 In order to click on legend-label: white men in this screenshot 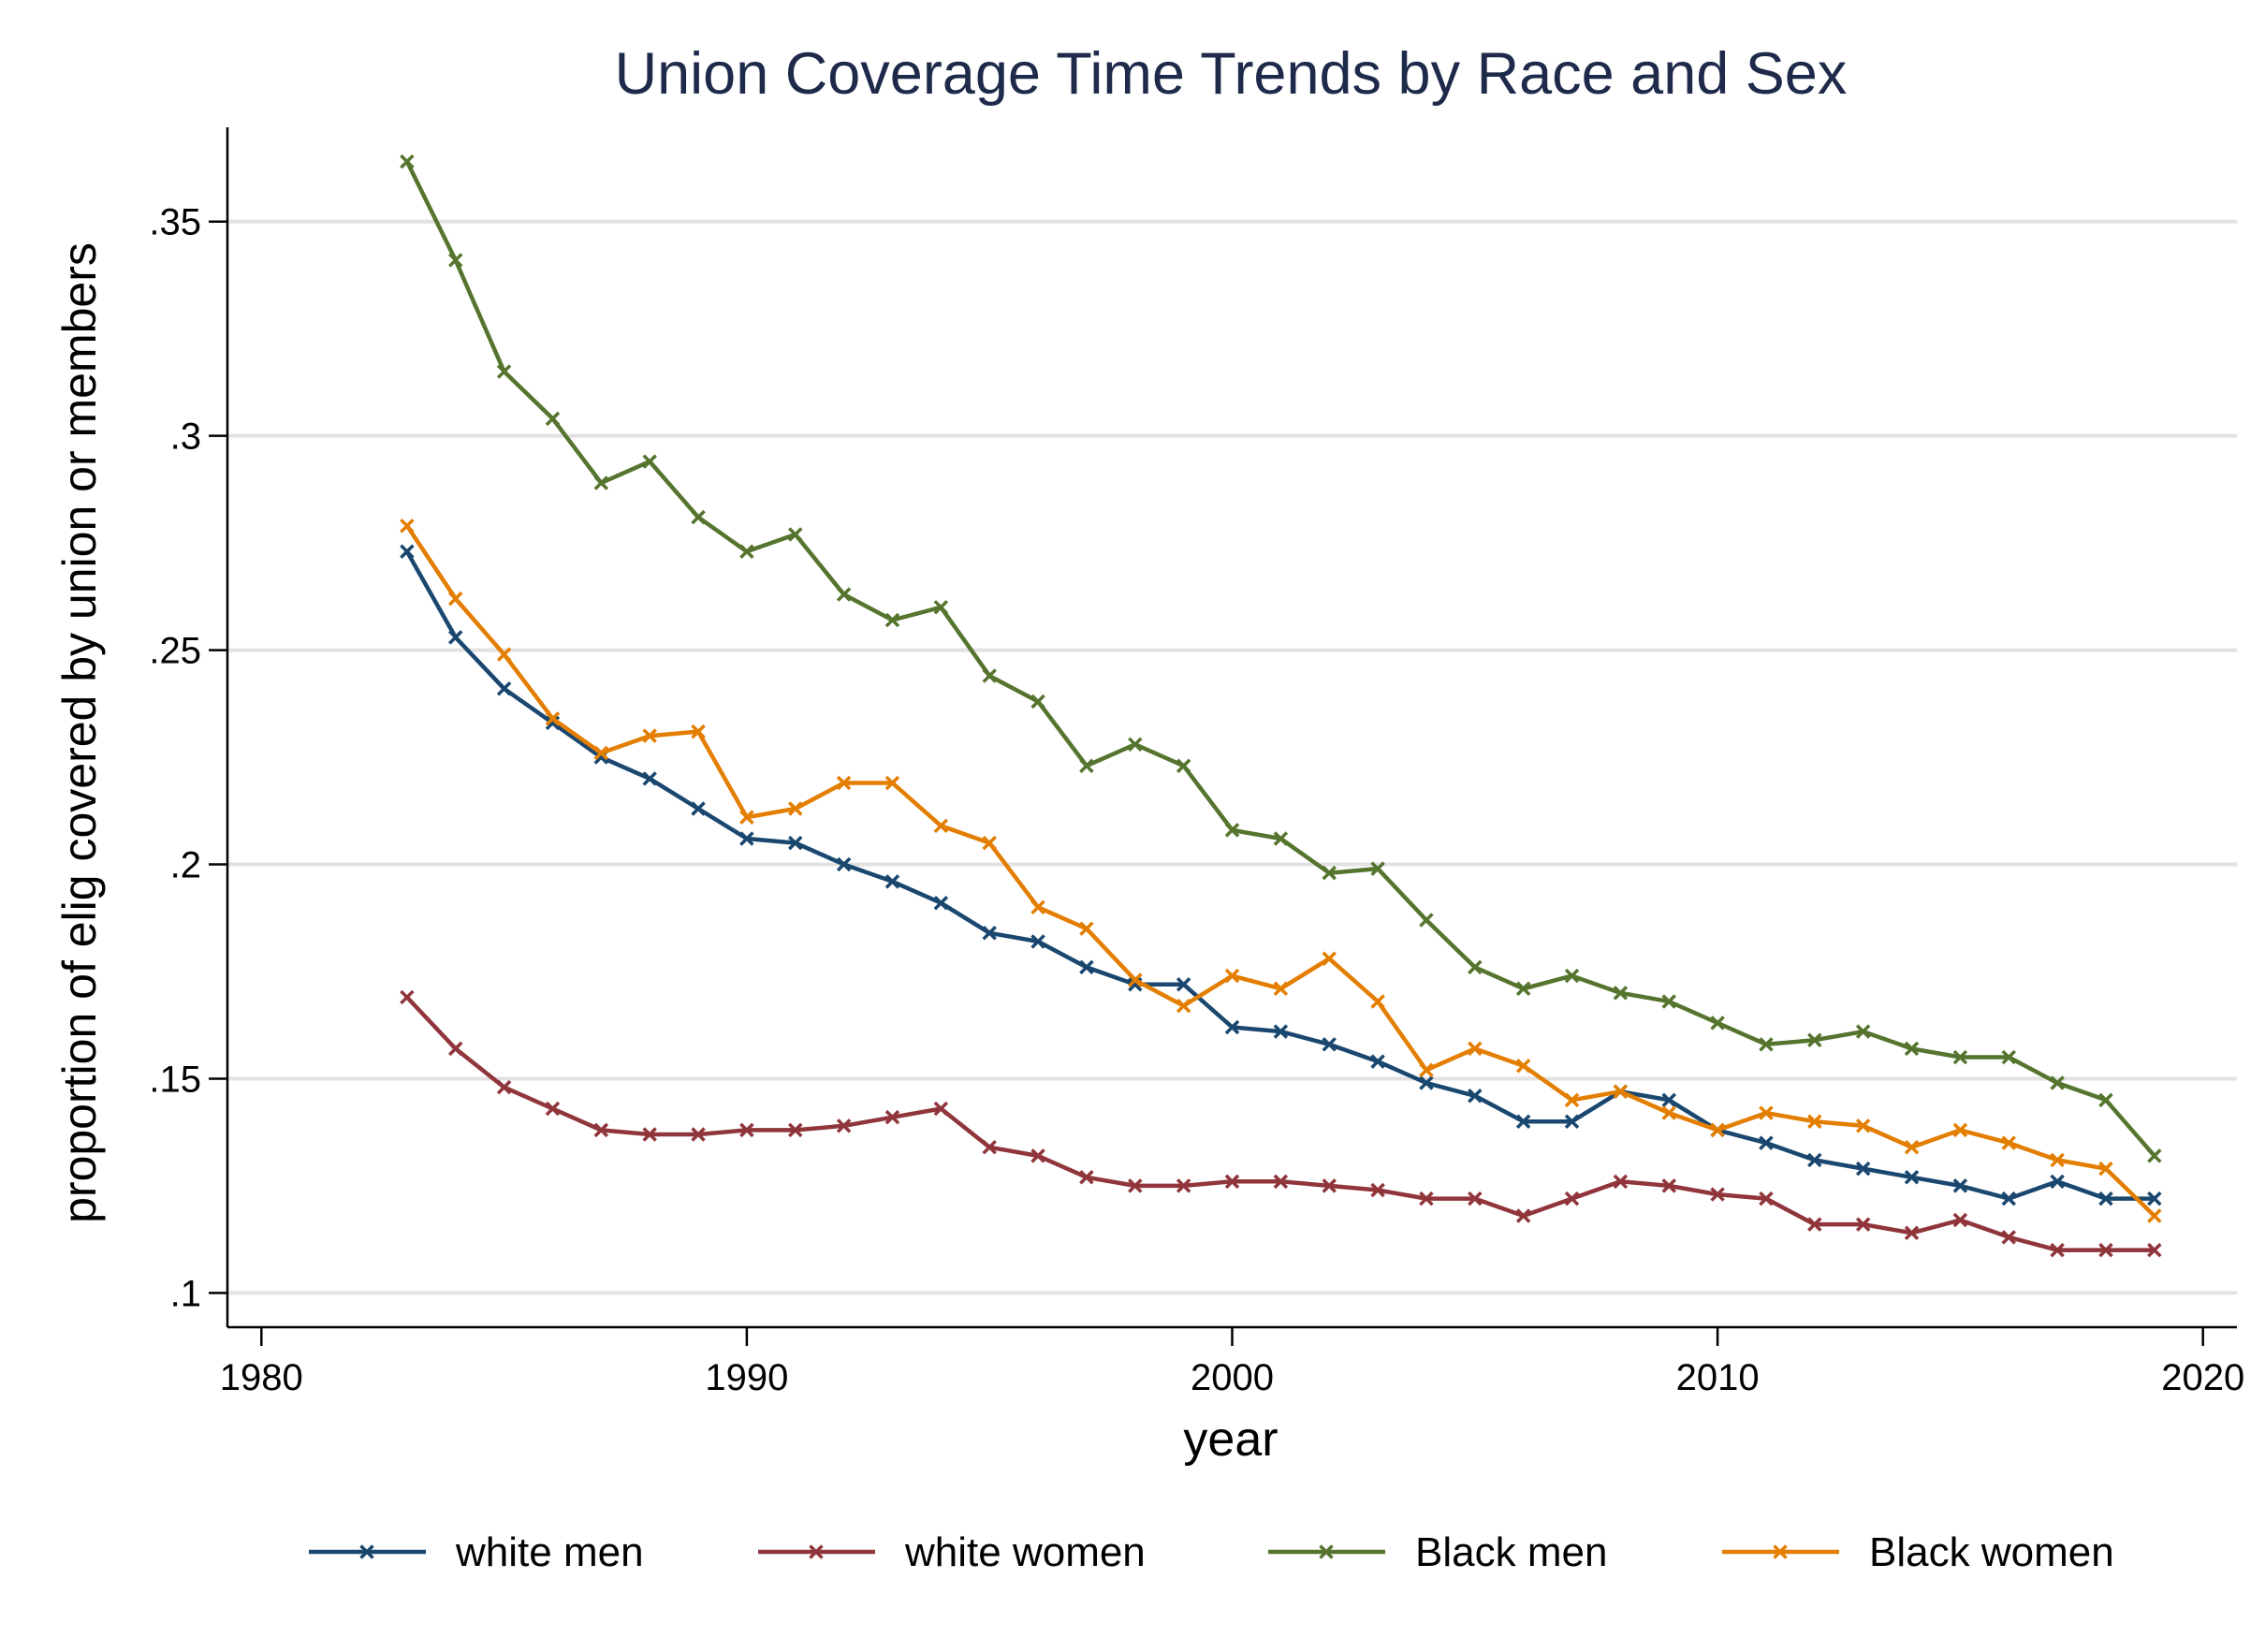, I will do `click(549, 1552)`.